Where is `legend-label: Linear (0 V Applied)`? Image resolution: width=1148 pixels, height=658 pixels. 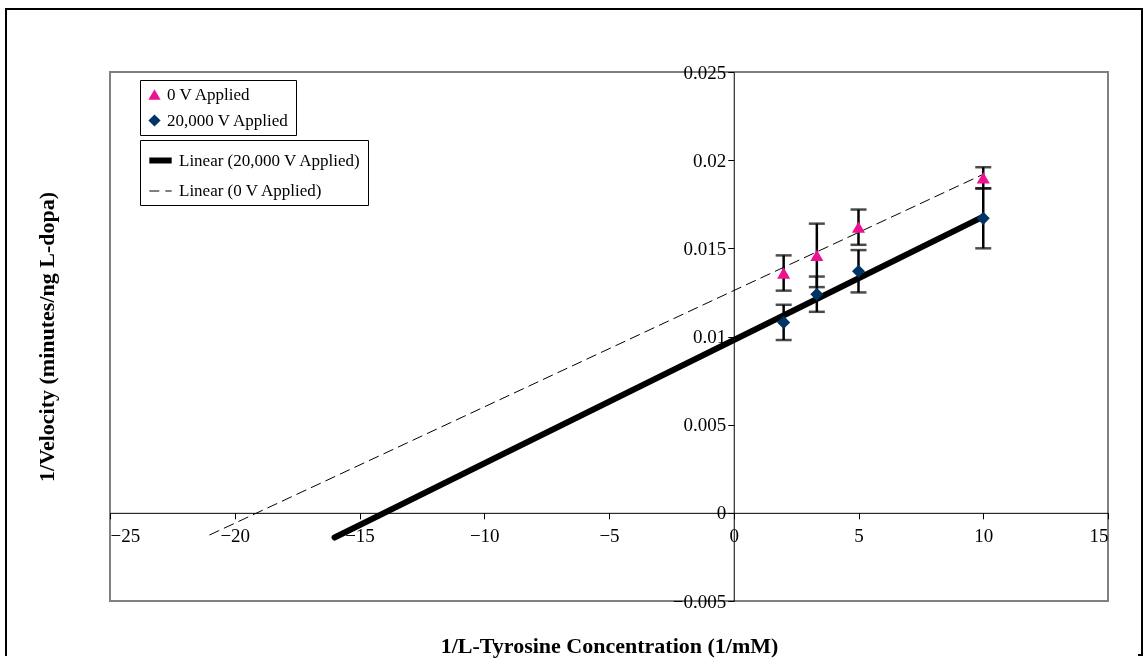
legend-label: Linear (0 V Applied) is located at coordinates (250, 190).